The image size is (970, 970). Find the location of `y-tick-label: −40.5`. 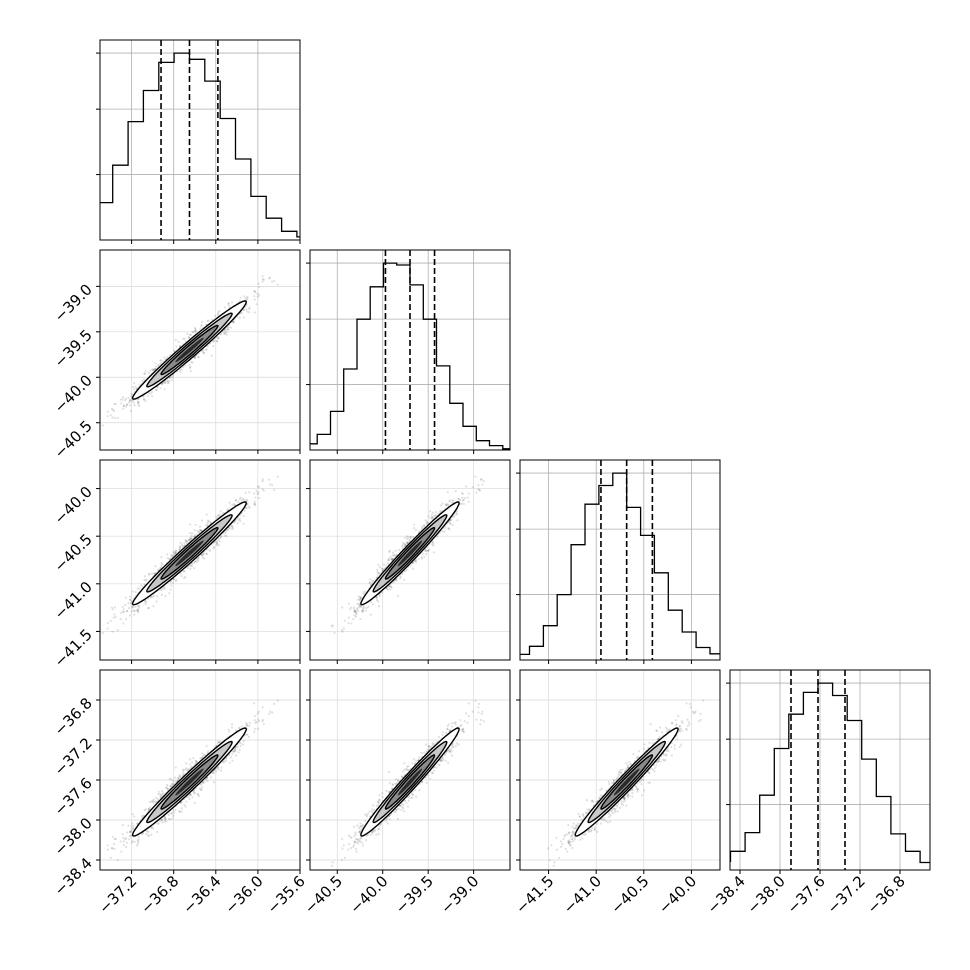

y-tick-label: −40.5 is located at coordinates (73, 439).